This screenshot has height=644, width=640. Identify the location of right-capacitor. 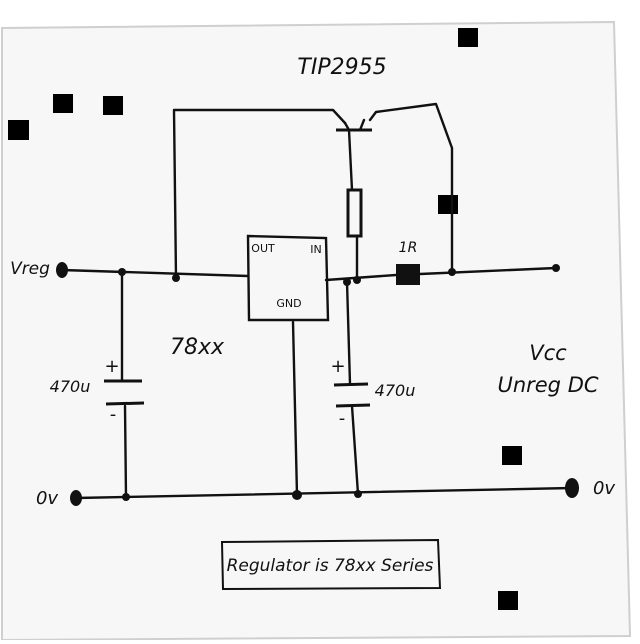
(352, 395).